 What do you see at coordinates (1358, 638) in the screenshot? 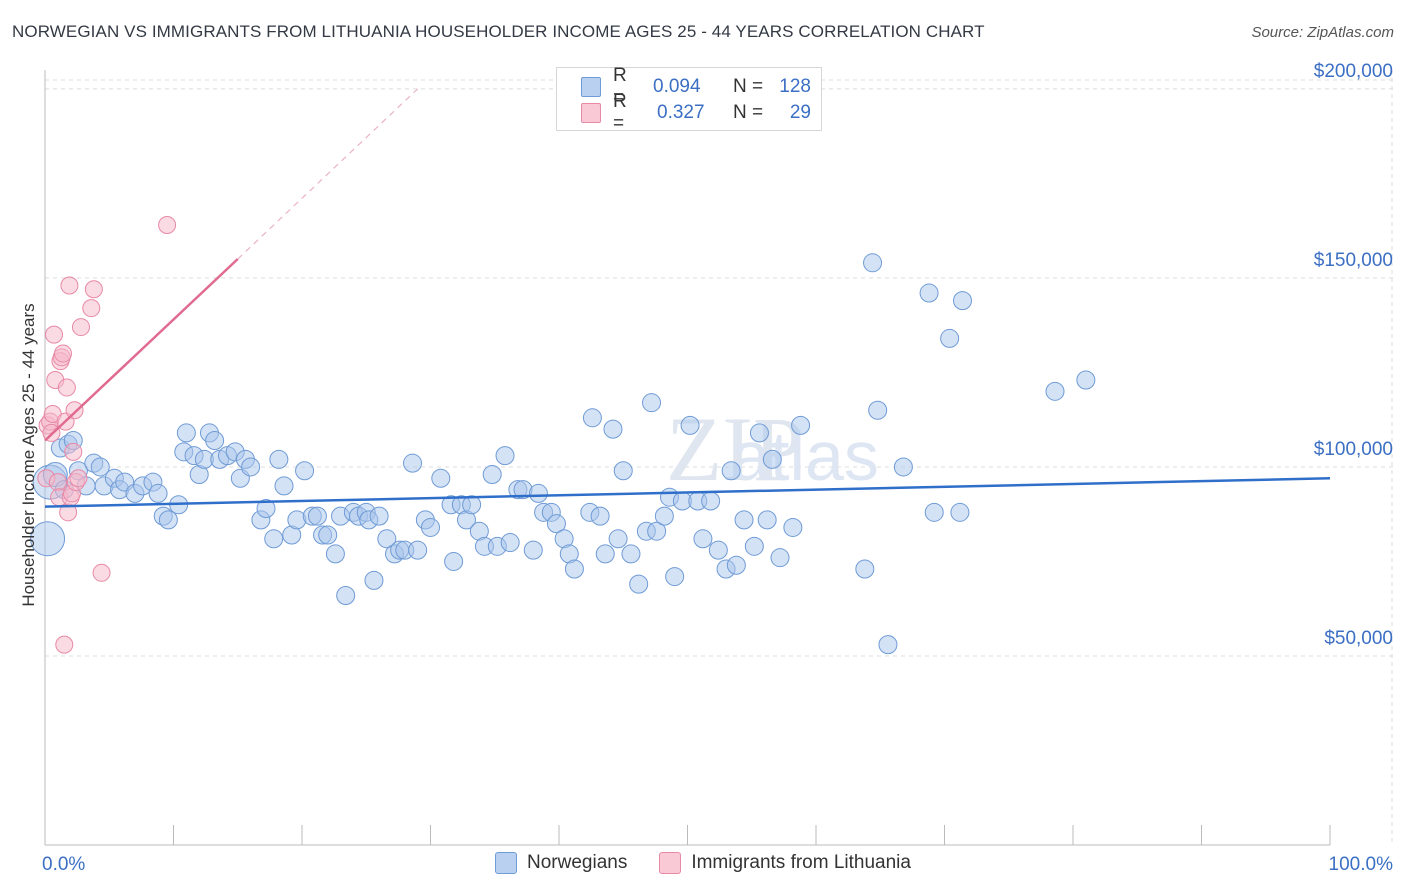
I see `y-tick-label: $50,000` at bounding box center [1358, 638].